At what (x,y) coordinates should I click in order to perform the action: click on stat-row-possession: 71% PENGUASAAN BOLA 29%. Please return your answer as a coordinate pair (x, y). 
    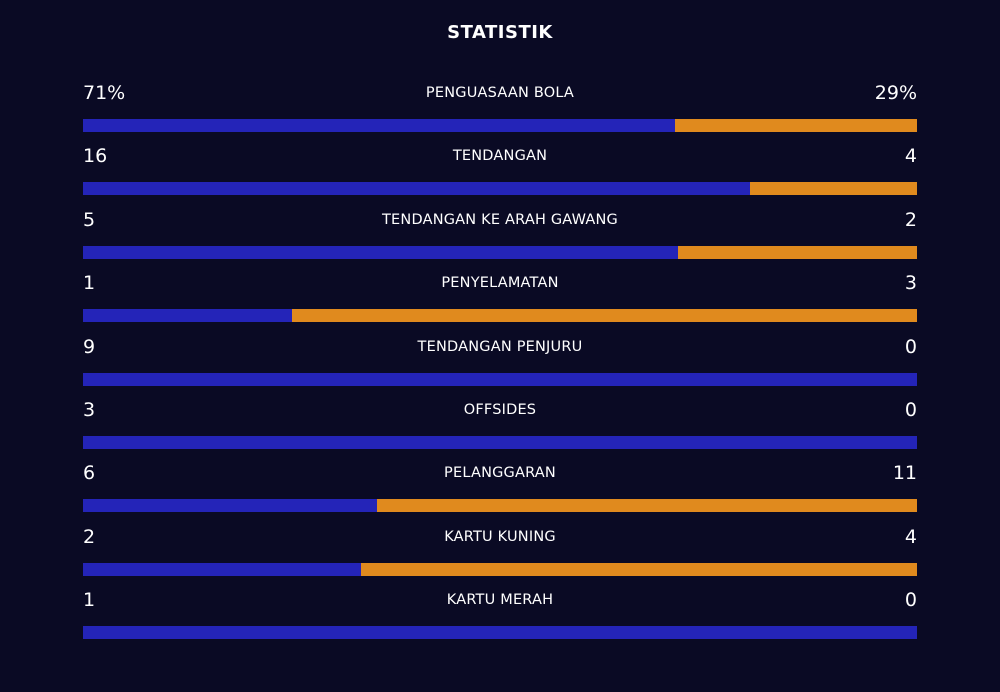
    Looking at the image, I should click on (500, 111).